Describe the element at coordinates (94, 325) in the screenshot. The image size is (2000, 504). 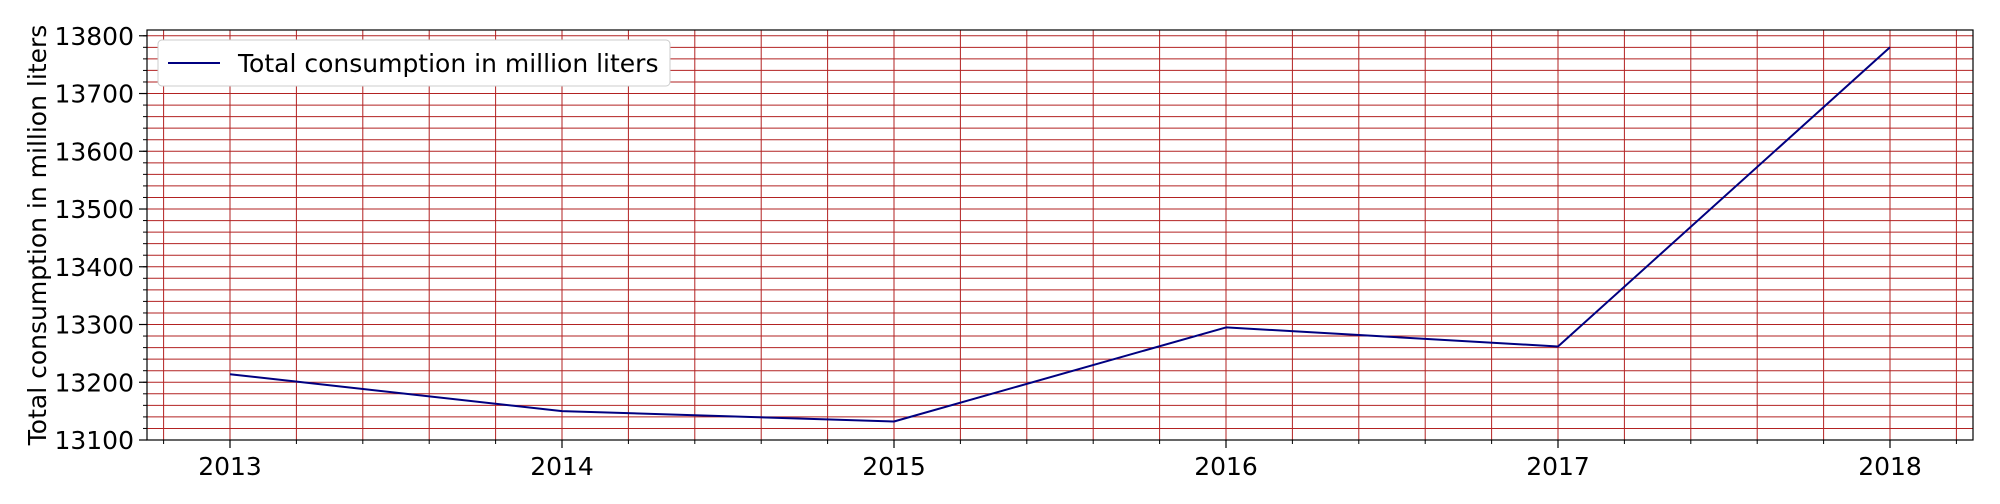
I see `y-tick-label: 13300` at that location.